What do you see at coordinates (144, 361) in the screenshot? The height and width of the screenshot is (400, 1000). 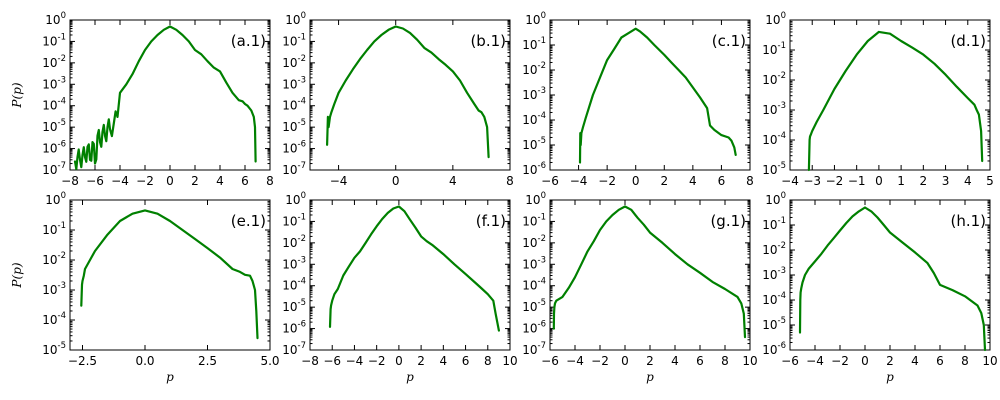 I see `x-tick-label: 0.0` at bounding box center [144, 361].